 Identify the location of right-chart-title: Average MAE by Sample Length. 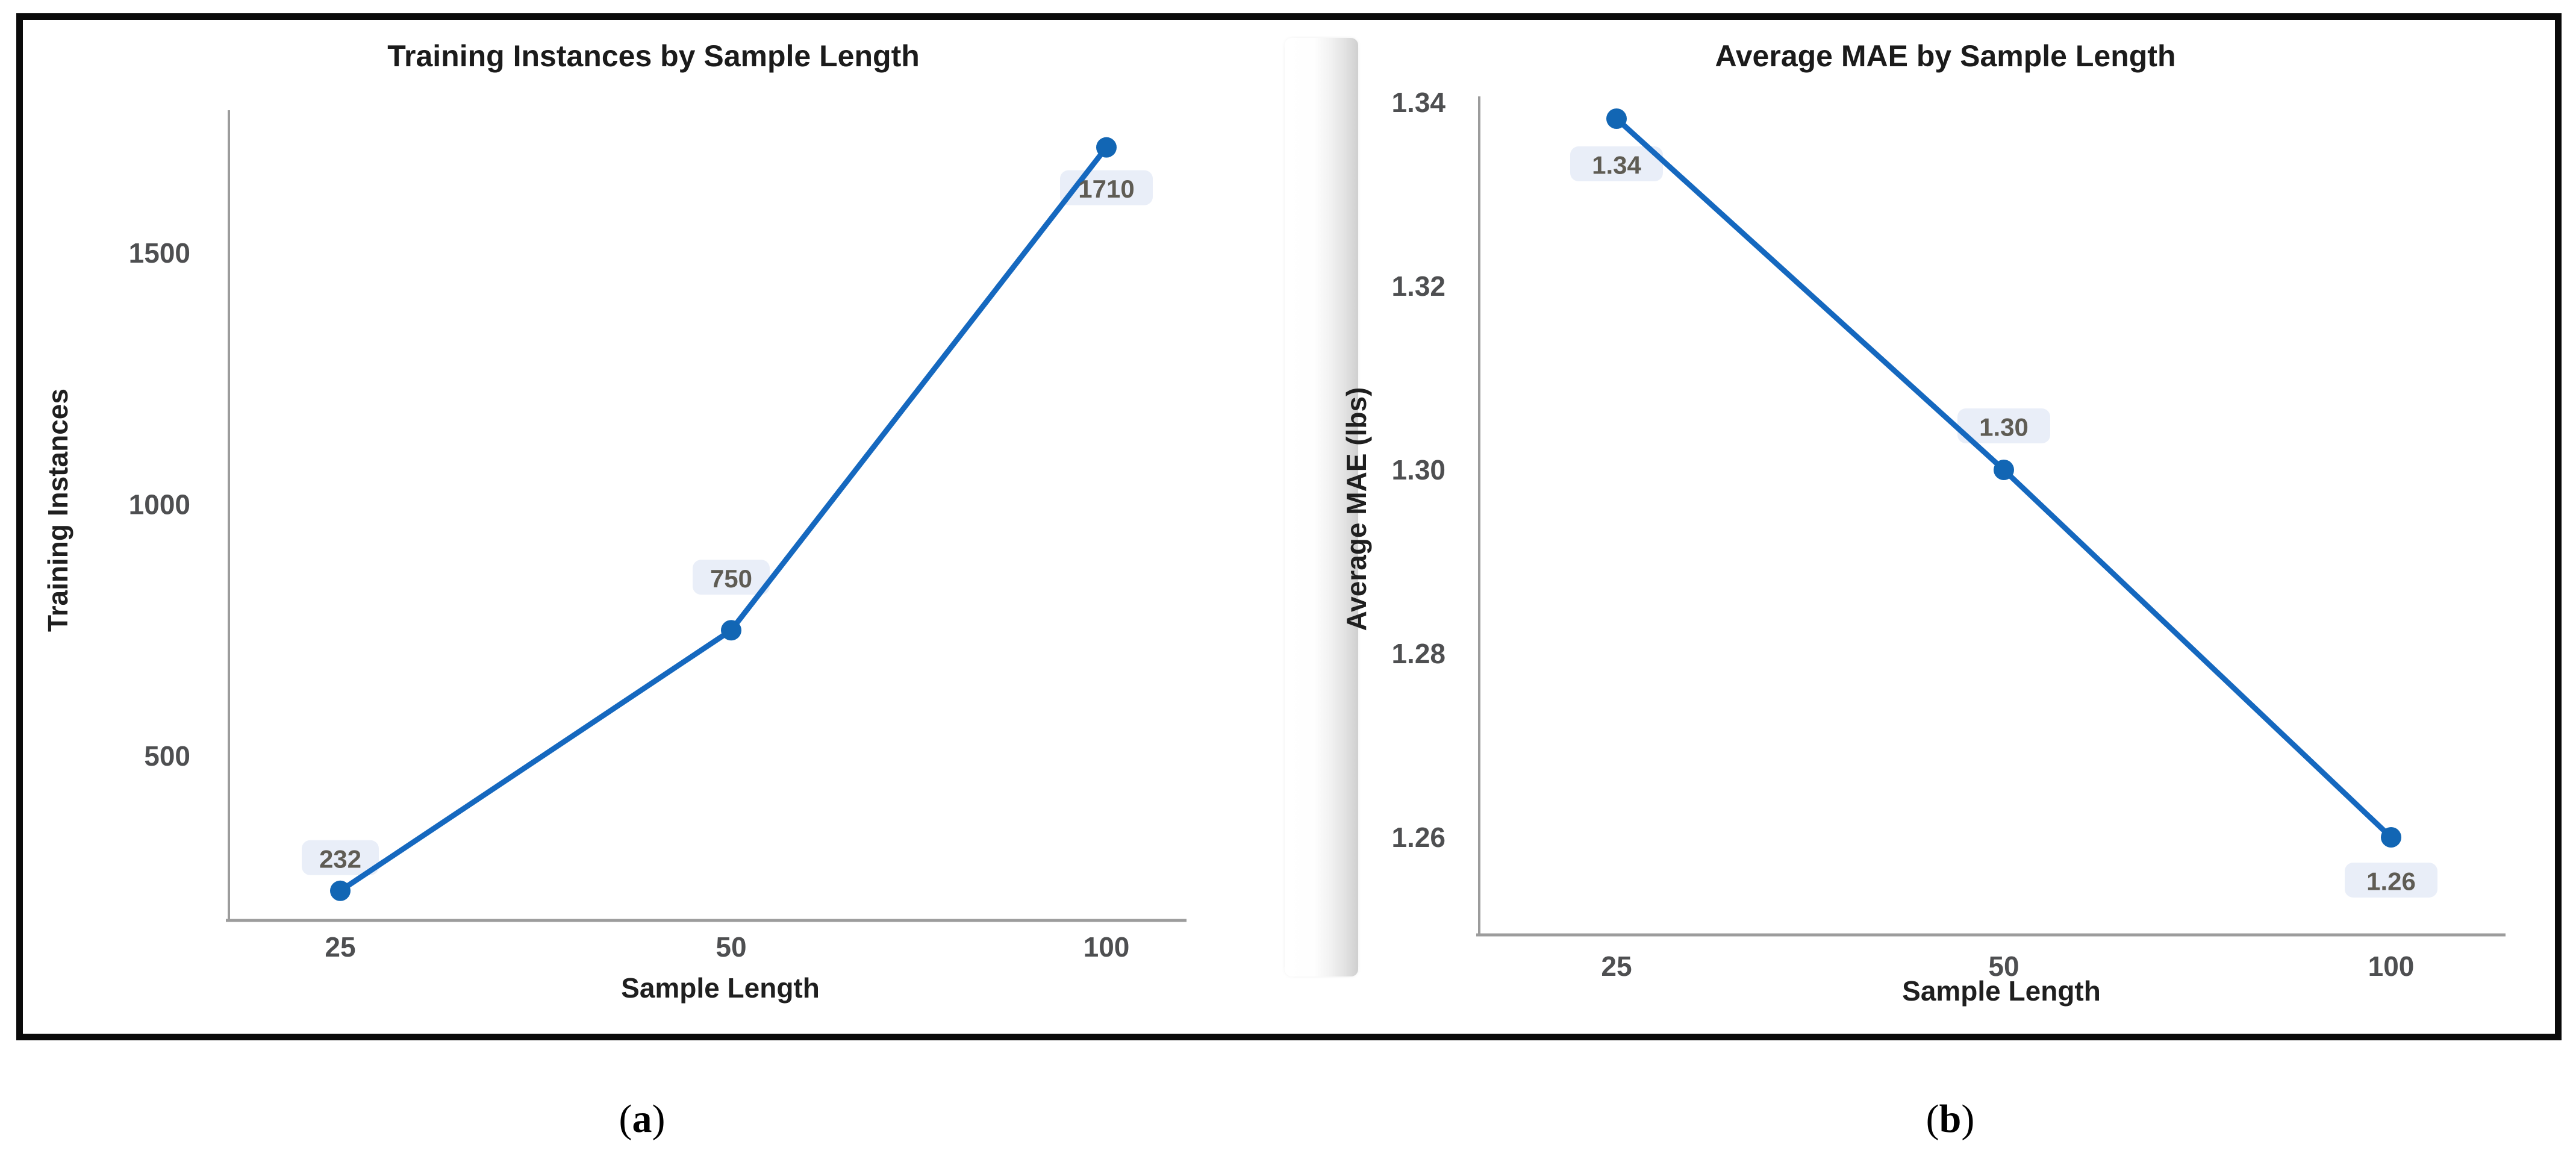
(1945, 56).